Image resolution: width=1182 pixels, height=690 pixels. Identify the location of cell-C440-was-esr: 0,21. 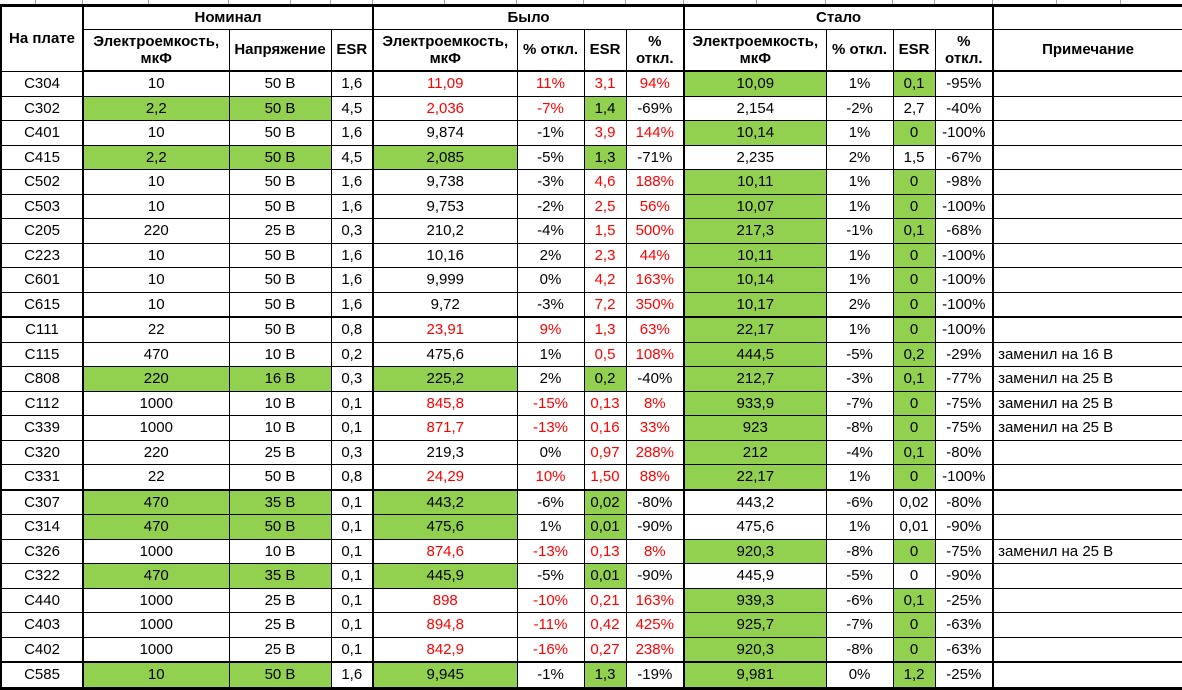
(605, 600).